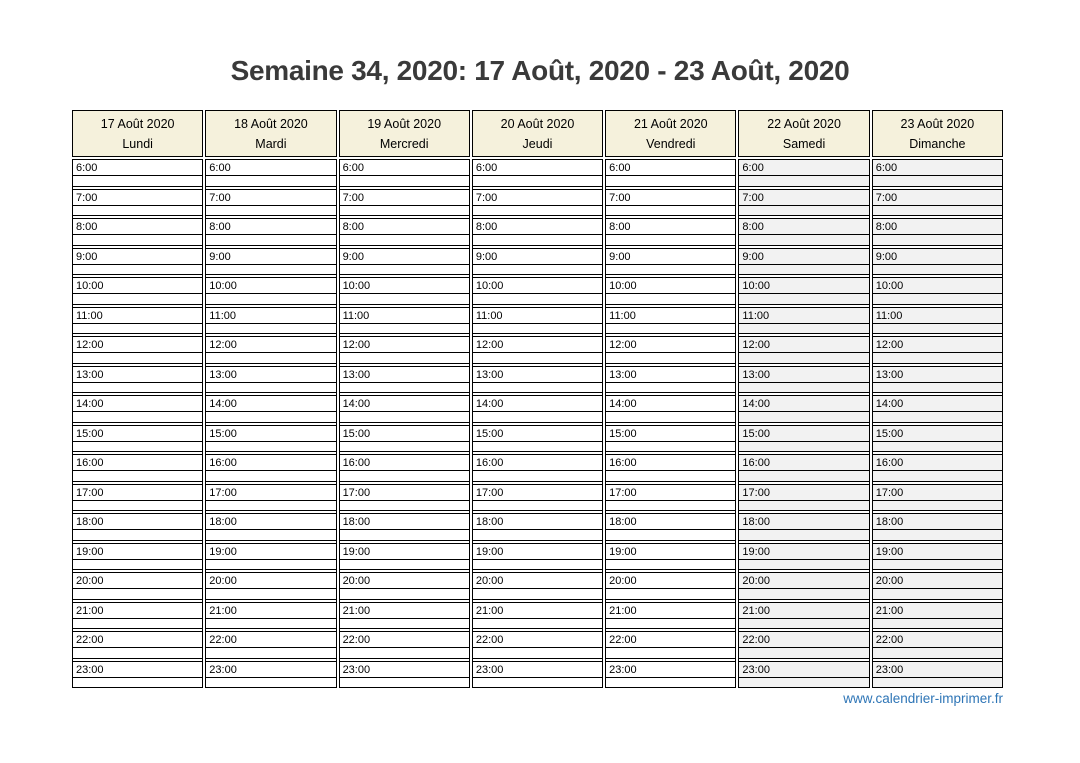 Image resolution: width=1080 pixels, height=763 pixels. Describe the element at coordinates (671, 493) in the screenshot. I see `time-label: 17:00` at that location.